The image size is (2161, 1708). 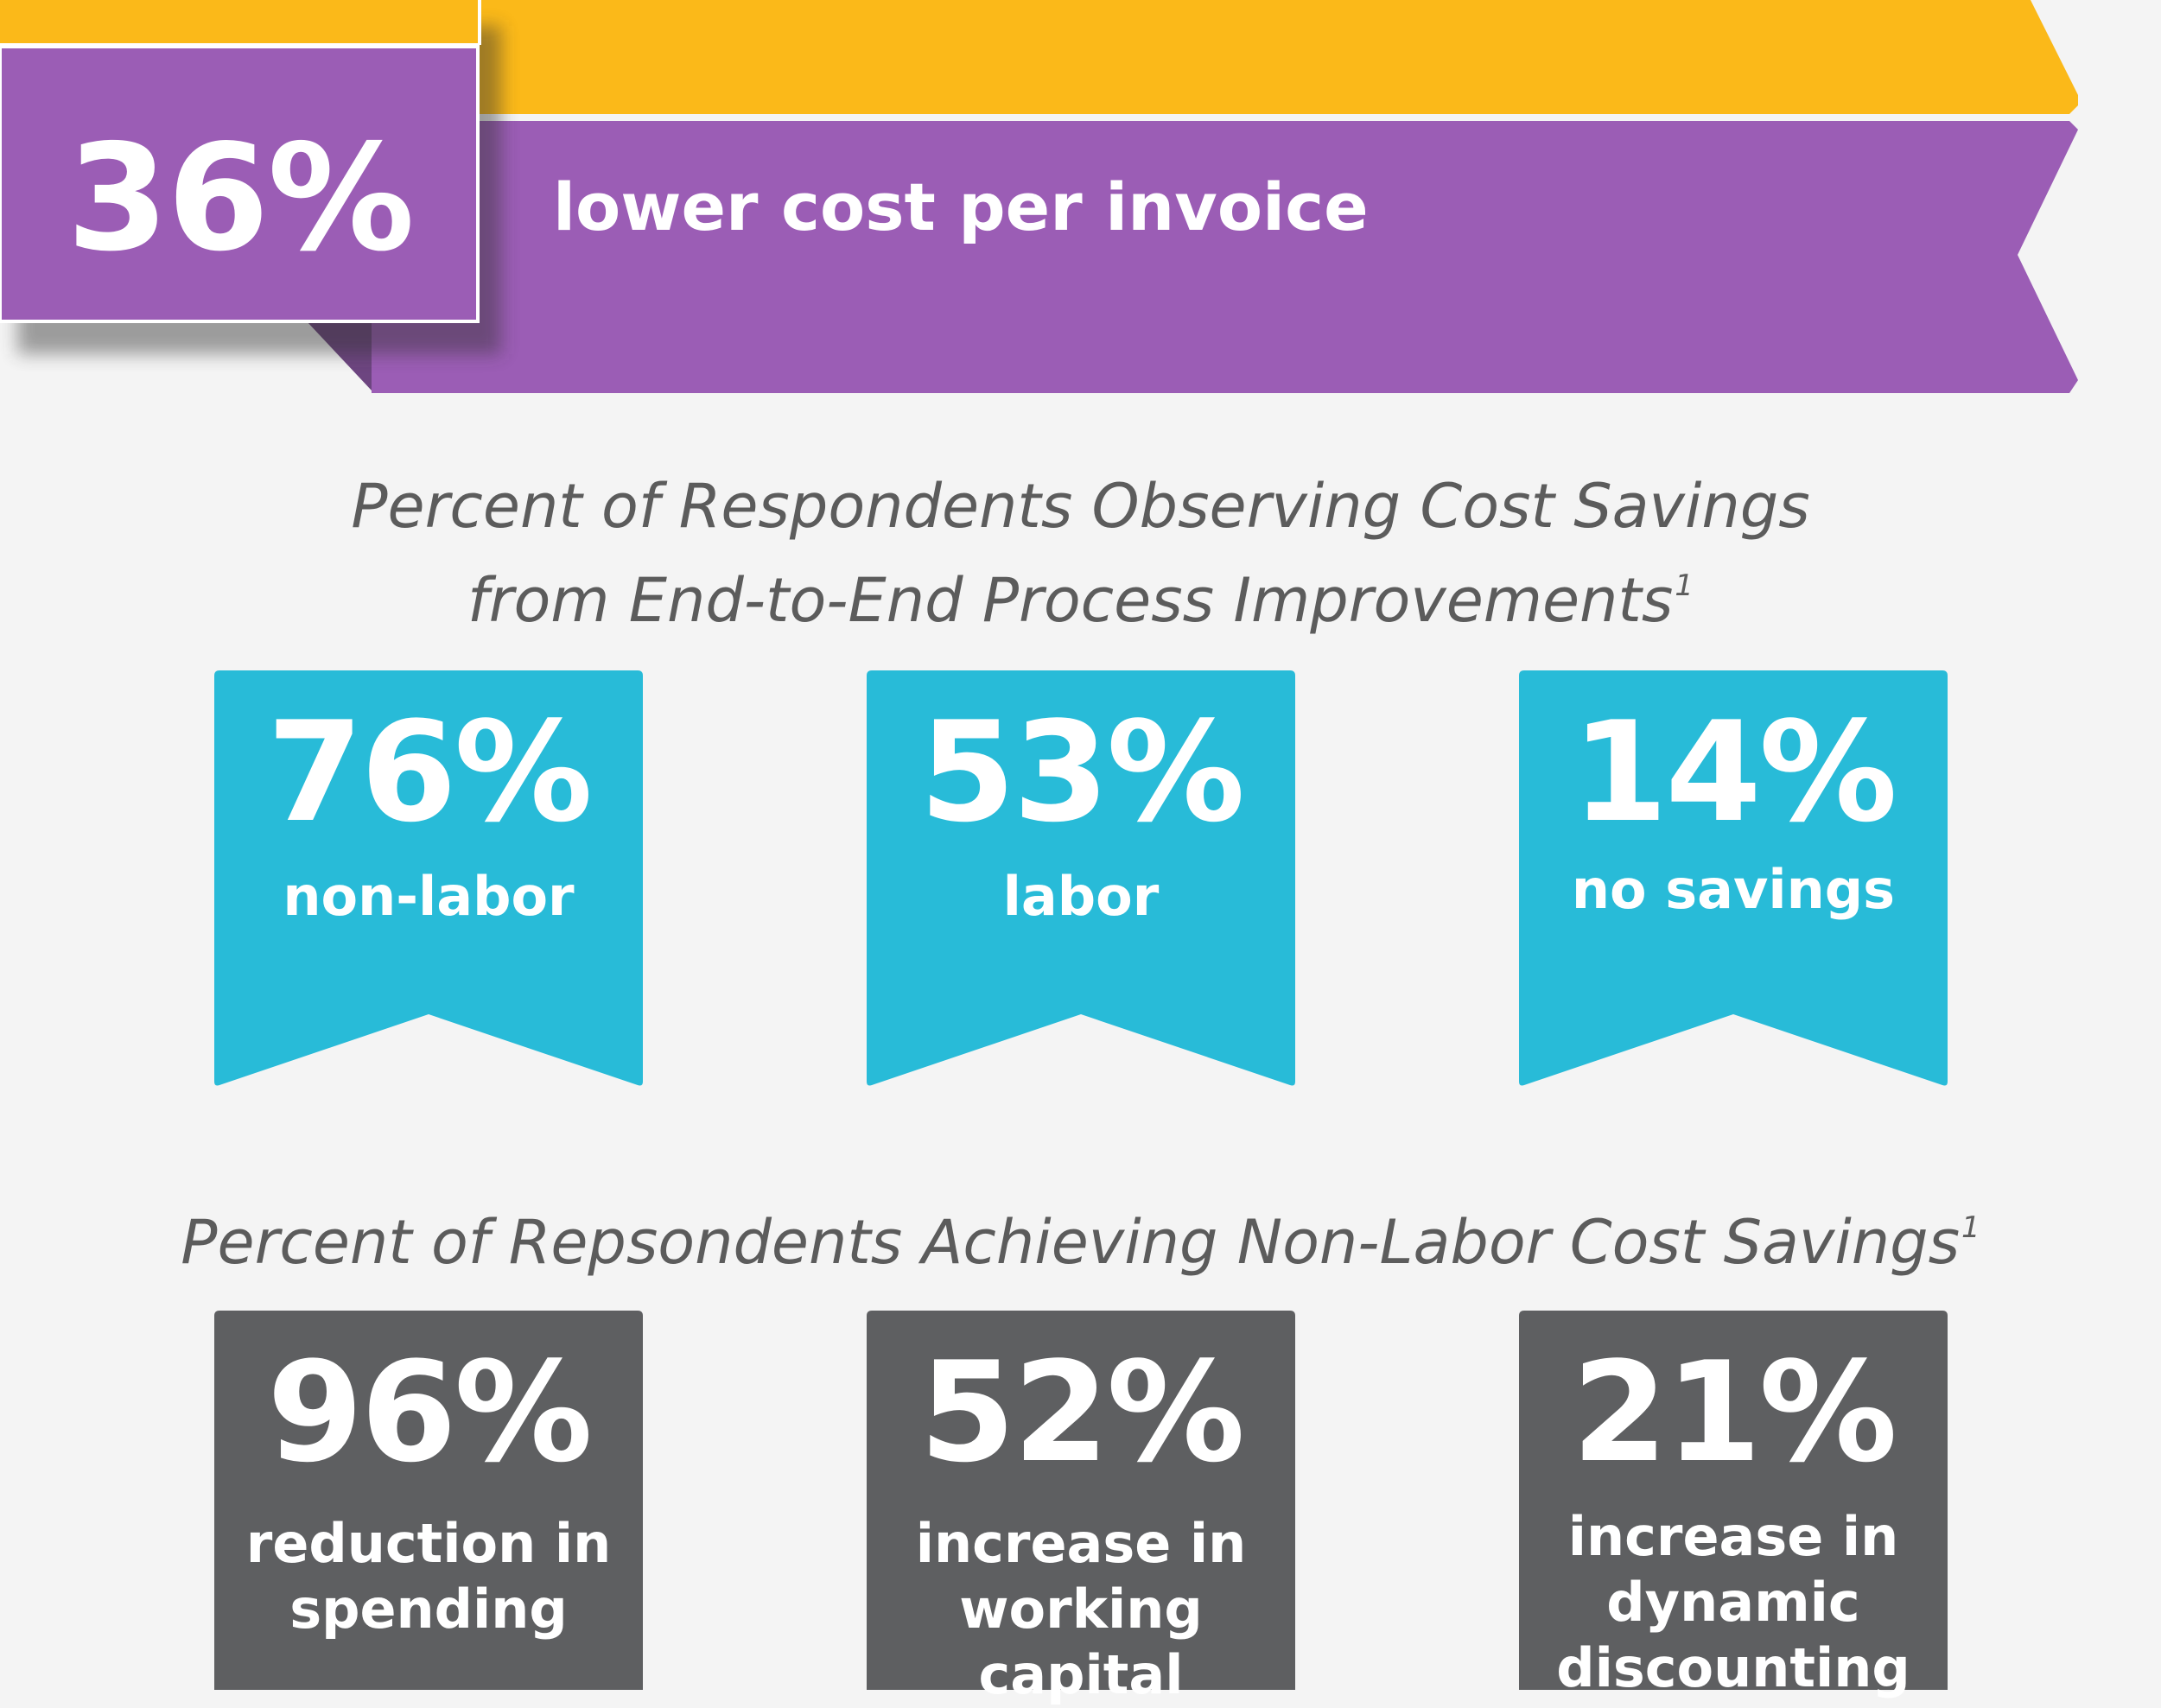 What do you see at coordinates (241, 198) in the screenshot?
I see `stat-value: 36%` at bounding box center [241, 198].